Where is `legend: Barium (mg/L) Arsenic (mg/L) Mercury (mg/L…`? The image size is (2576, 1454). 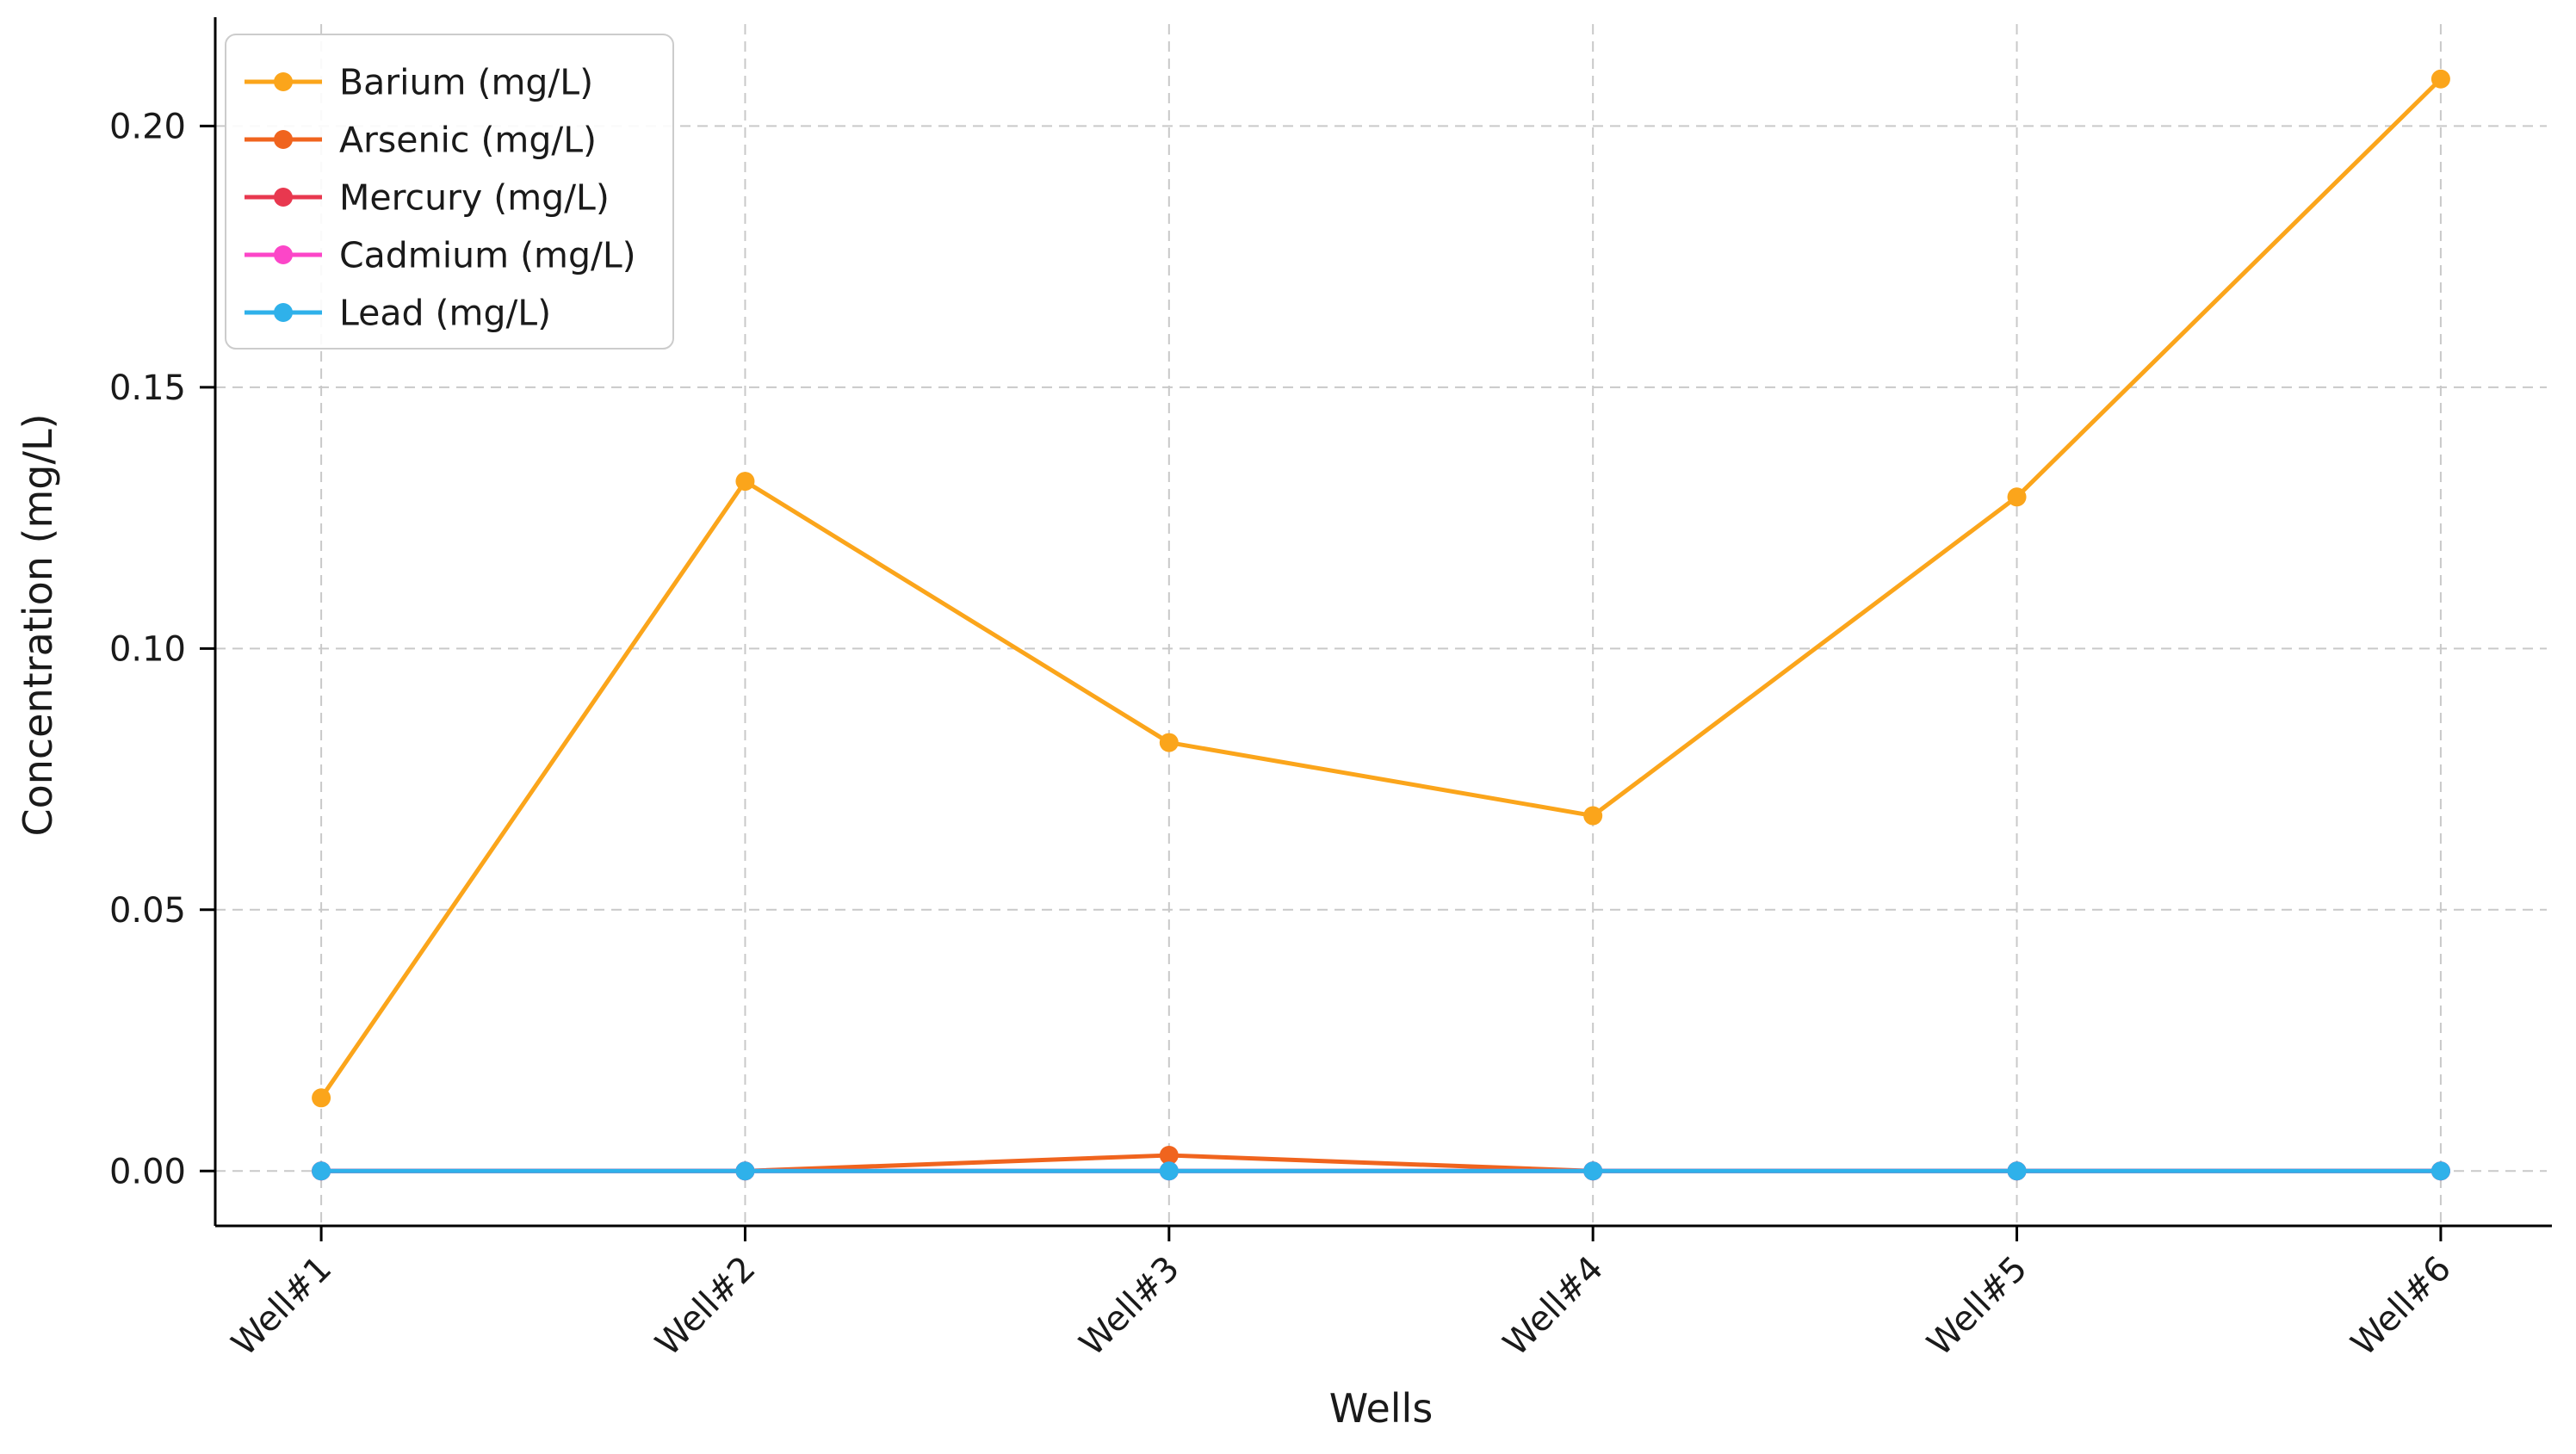
legend: Barium (mg/L) Arsenic (mg/L) Mercury (mg/L… is located at coordinates (450, 192).